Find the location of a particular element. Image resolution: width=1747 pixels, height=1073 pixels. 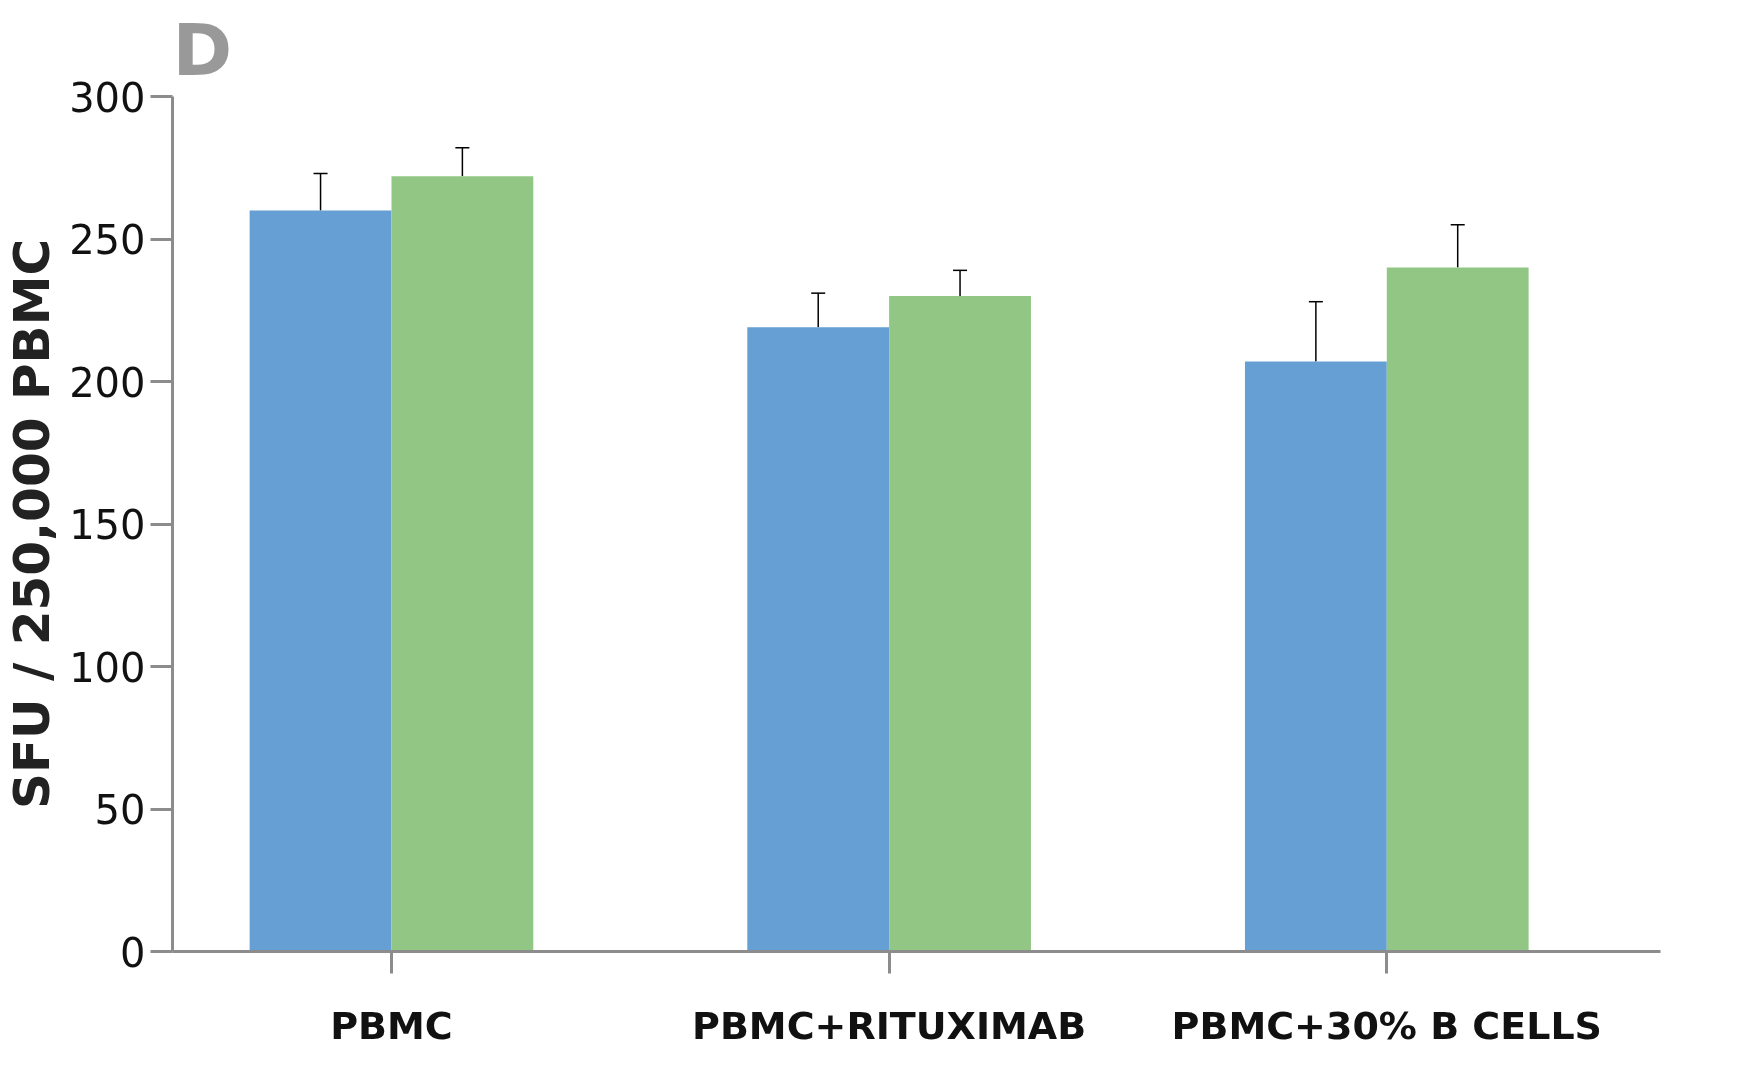

y-tick-label: 50 is located at coordinates (120, 810).